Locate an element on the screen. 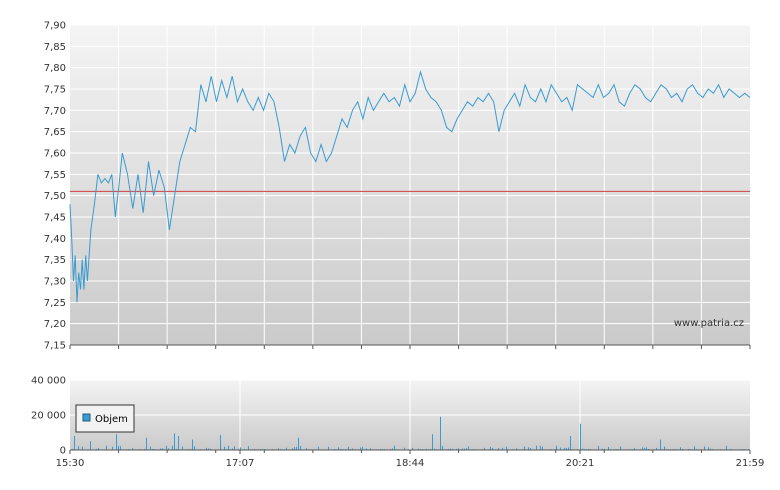 The image size is (780, 490). price-y-tick-label: 7,80 is located at coordinates (55, 68).